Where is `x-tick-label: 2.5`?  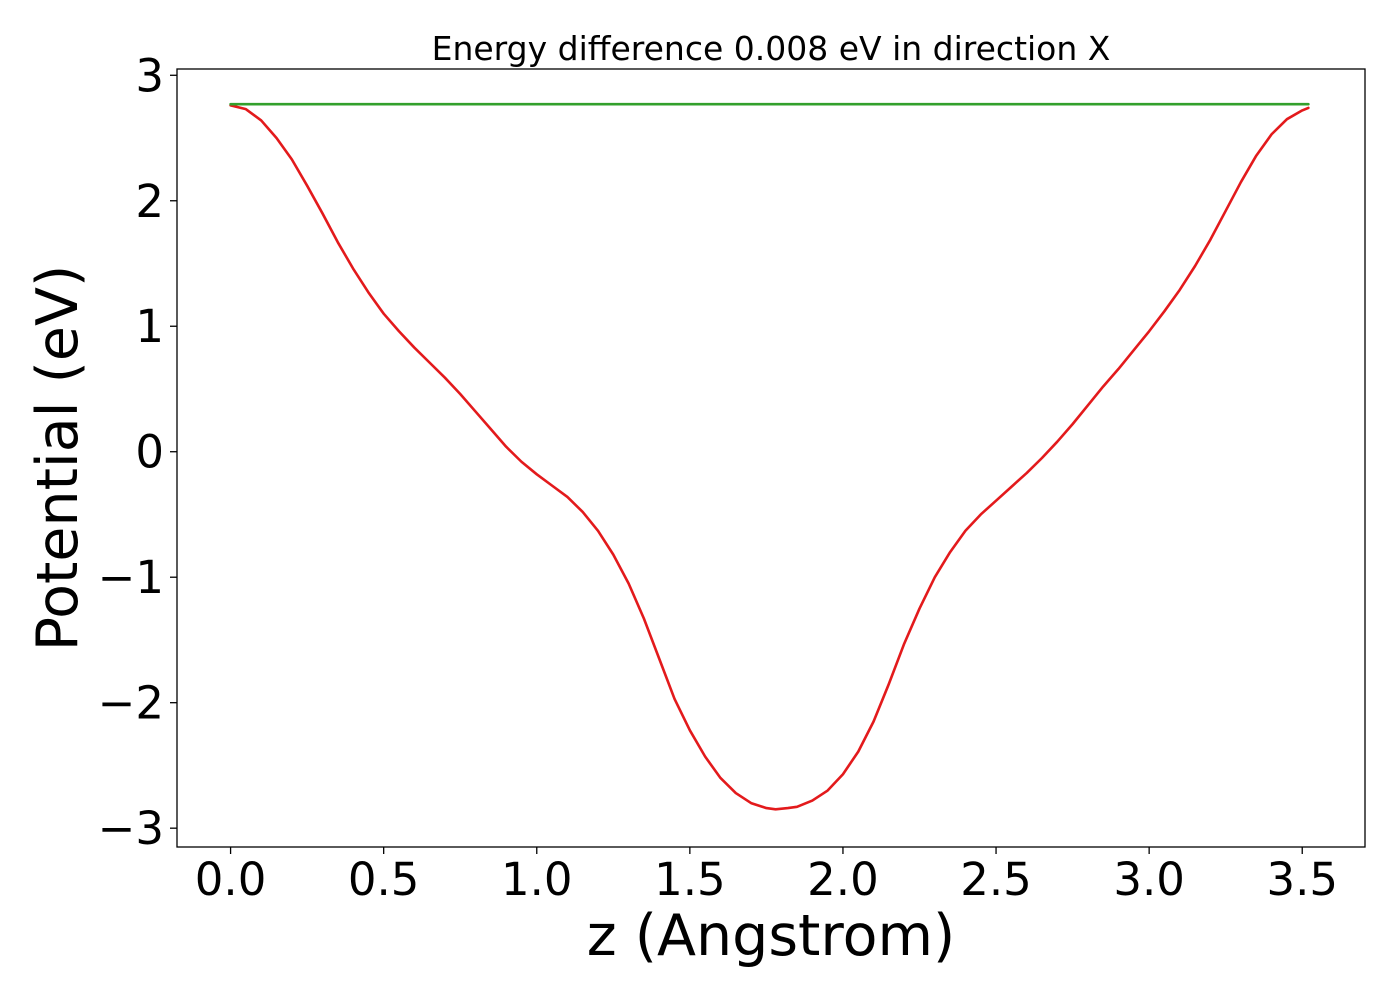
x-tick-label: 2.5 is located at coordinates (996, 879).